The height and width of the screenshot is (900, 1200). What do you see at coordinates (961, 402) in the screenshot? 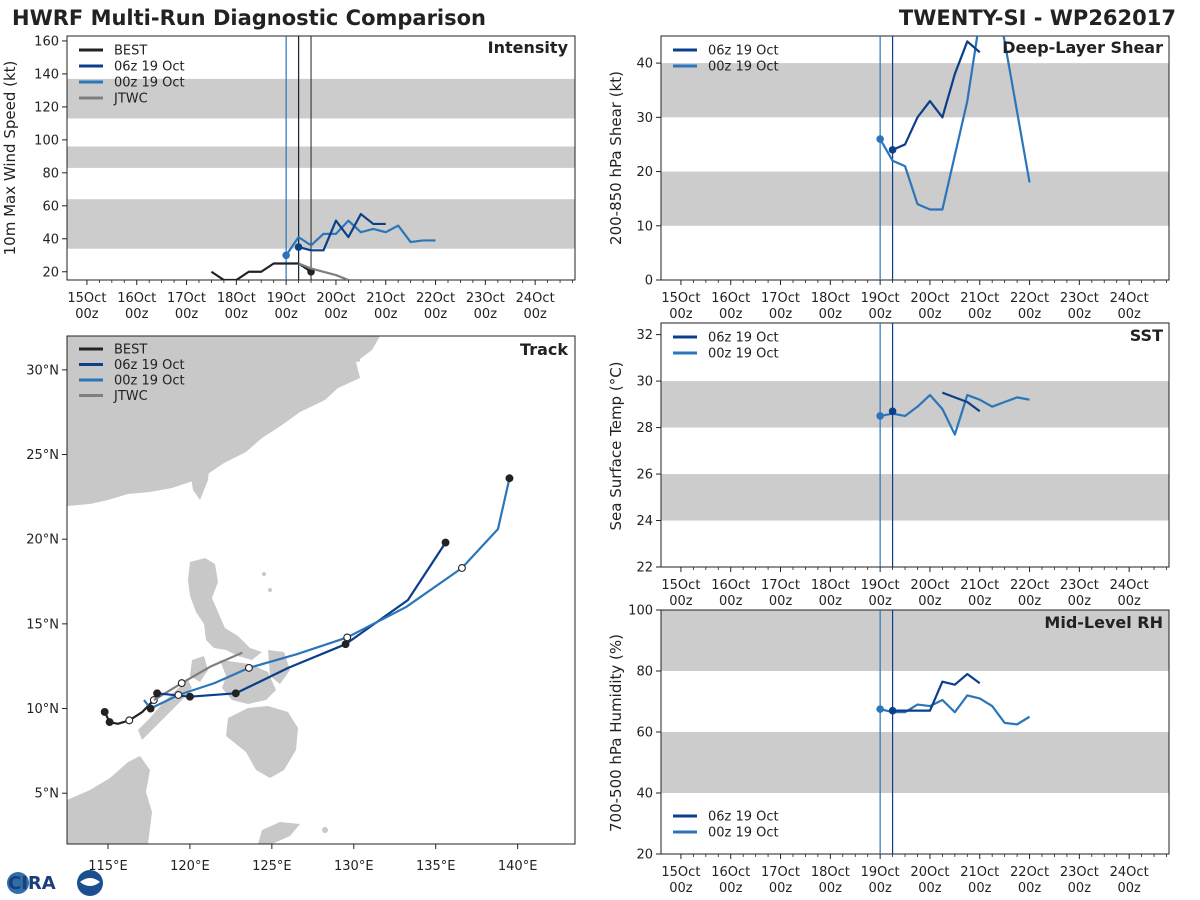
I see `sst-series-06z-19-oct-line` at bounding box center [961, 402].